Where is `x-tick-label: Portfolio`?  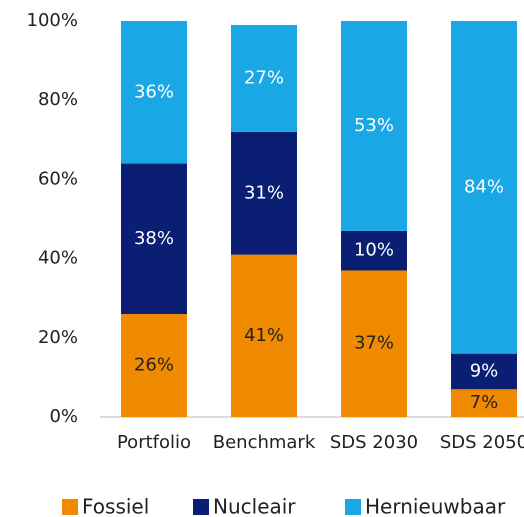 x-tick-label: Portfolio is located at coordinates (154, 442).